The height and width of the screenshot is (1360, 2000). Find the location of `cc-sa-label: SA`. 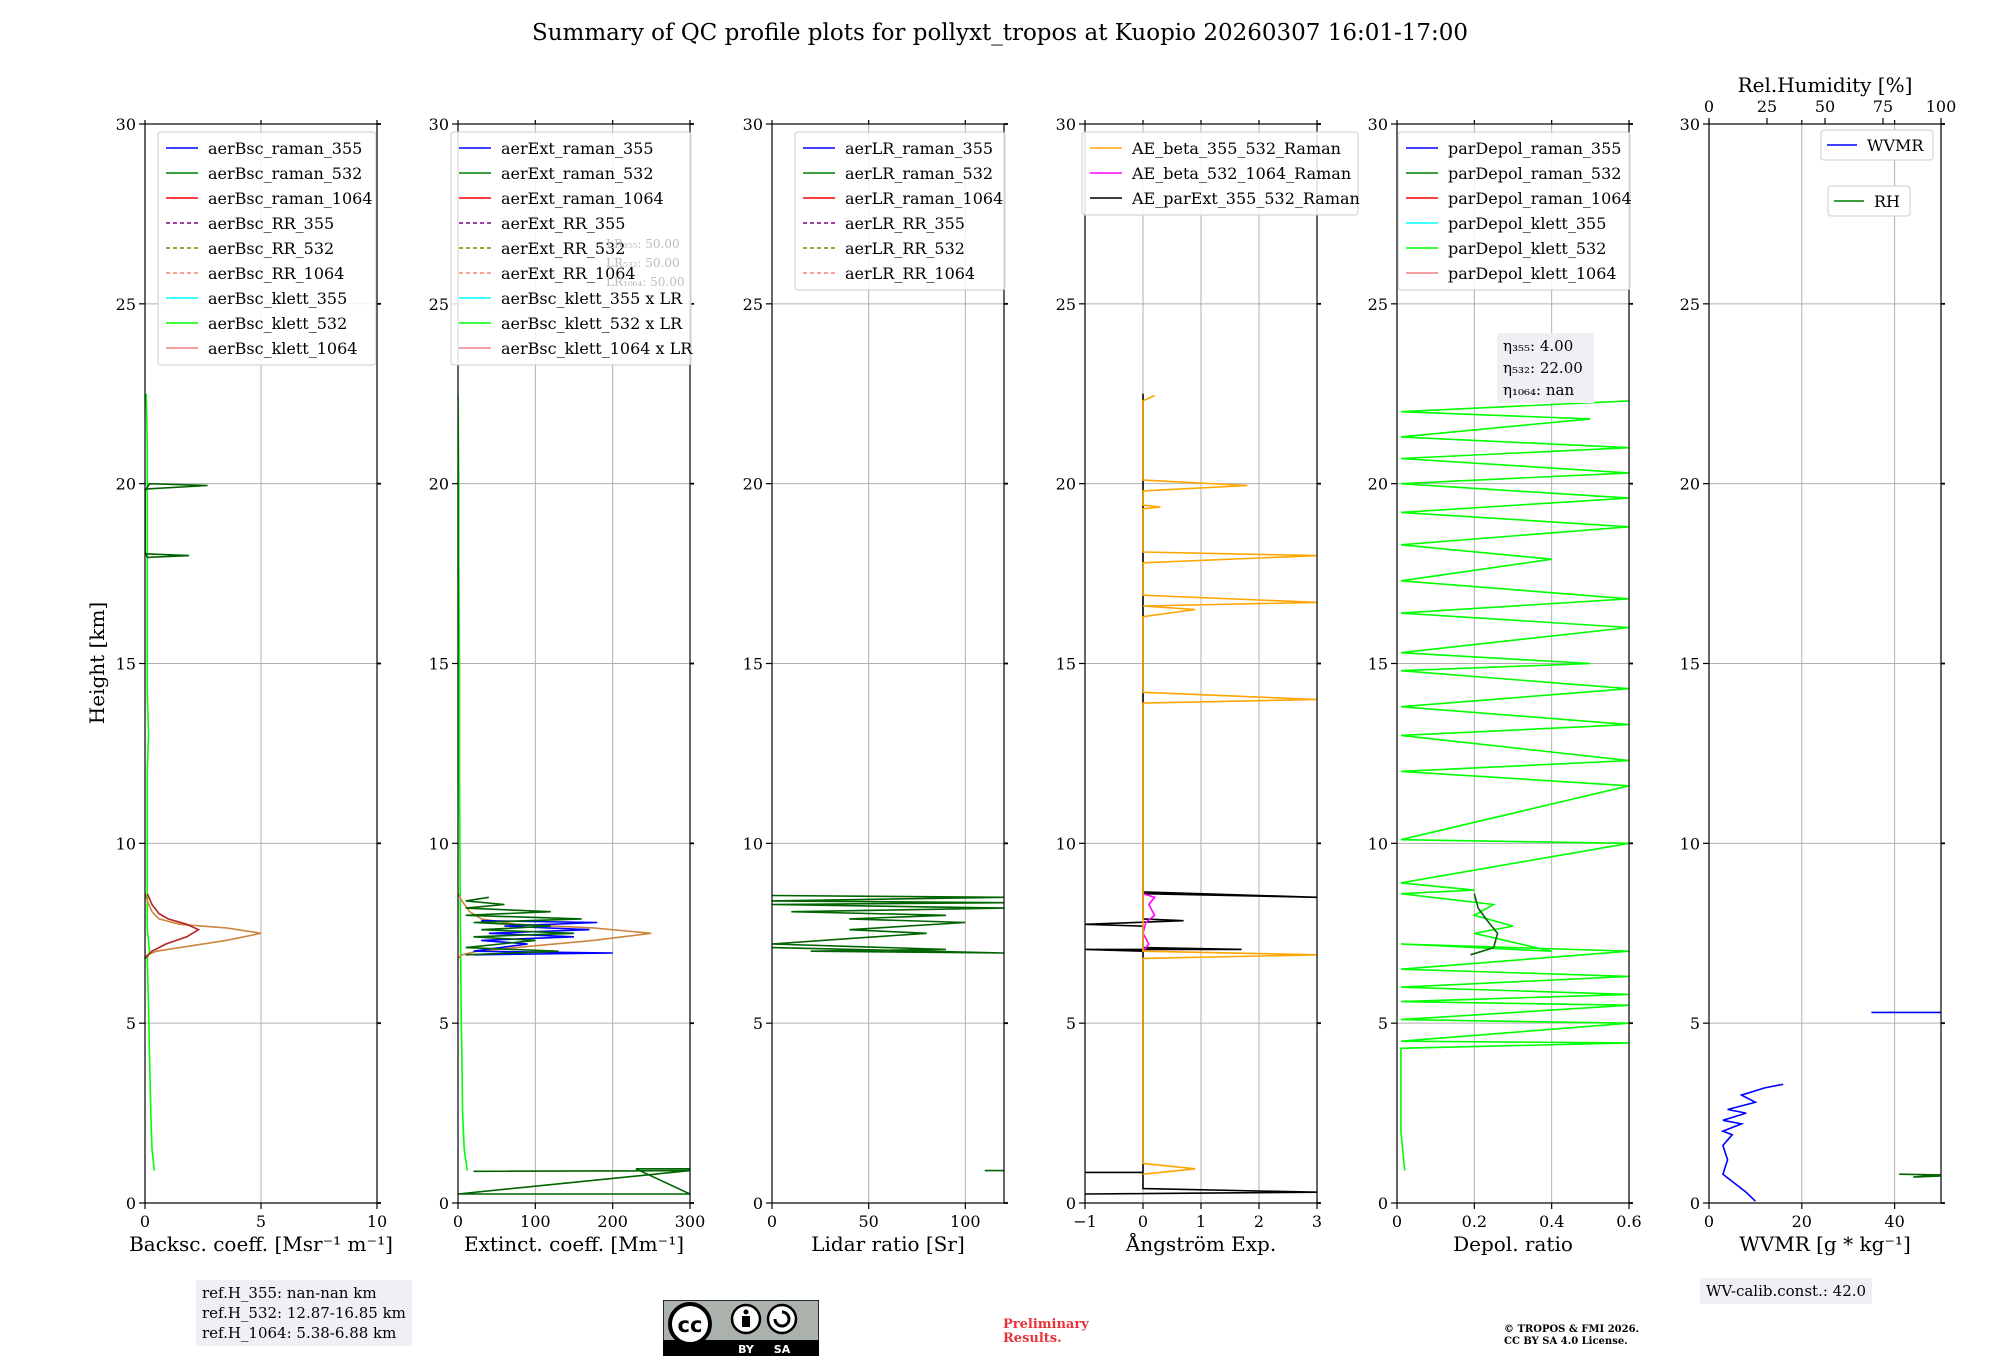

cc-sa-label: SA is located at coordinates (782, 1349).